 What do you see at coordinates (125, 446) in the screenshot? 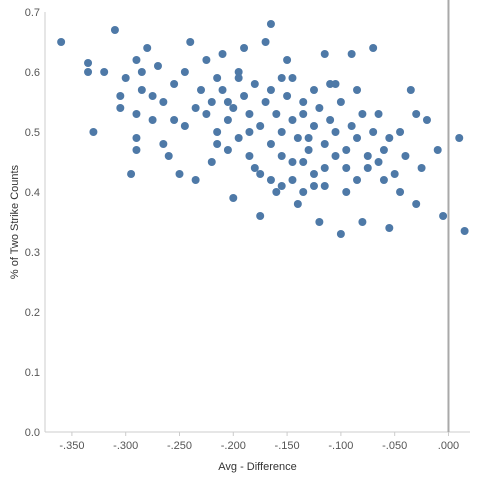
I see `x-tick-label: -.300` at bounding box center [125, 446].